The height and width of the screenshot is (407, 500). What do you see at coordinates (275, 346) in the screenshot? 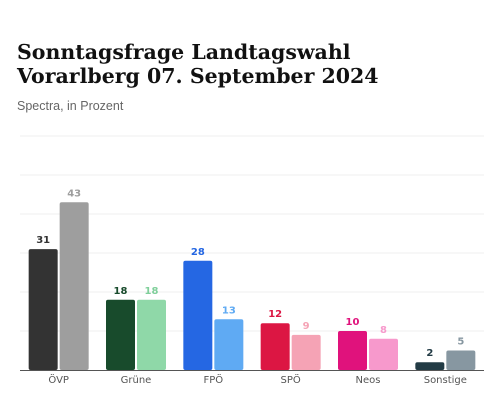
I see `bar-spö-1` at bounding box center [275, 346].